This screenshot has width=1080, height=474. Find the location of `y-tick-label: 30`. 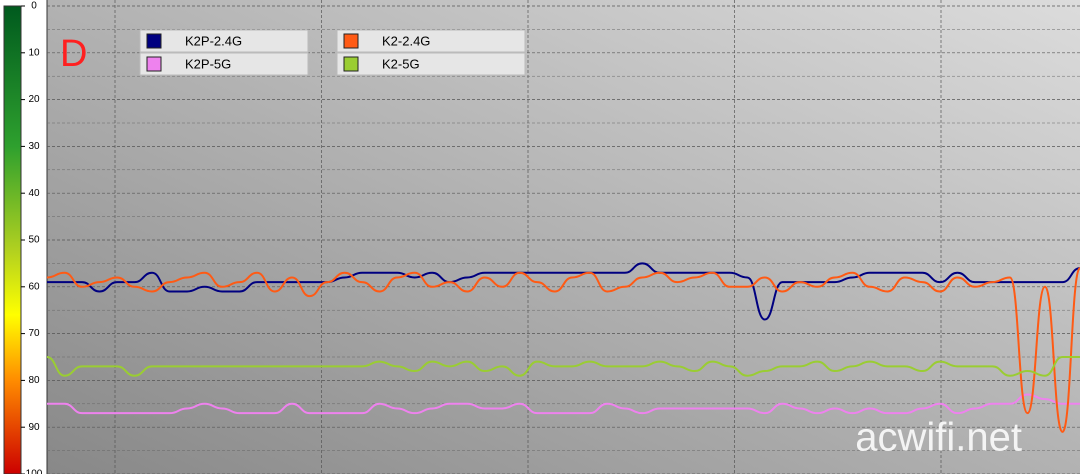

y-tick-label: 30 is located at coordinates (34, 146).